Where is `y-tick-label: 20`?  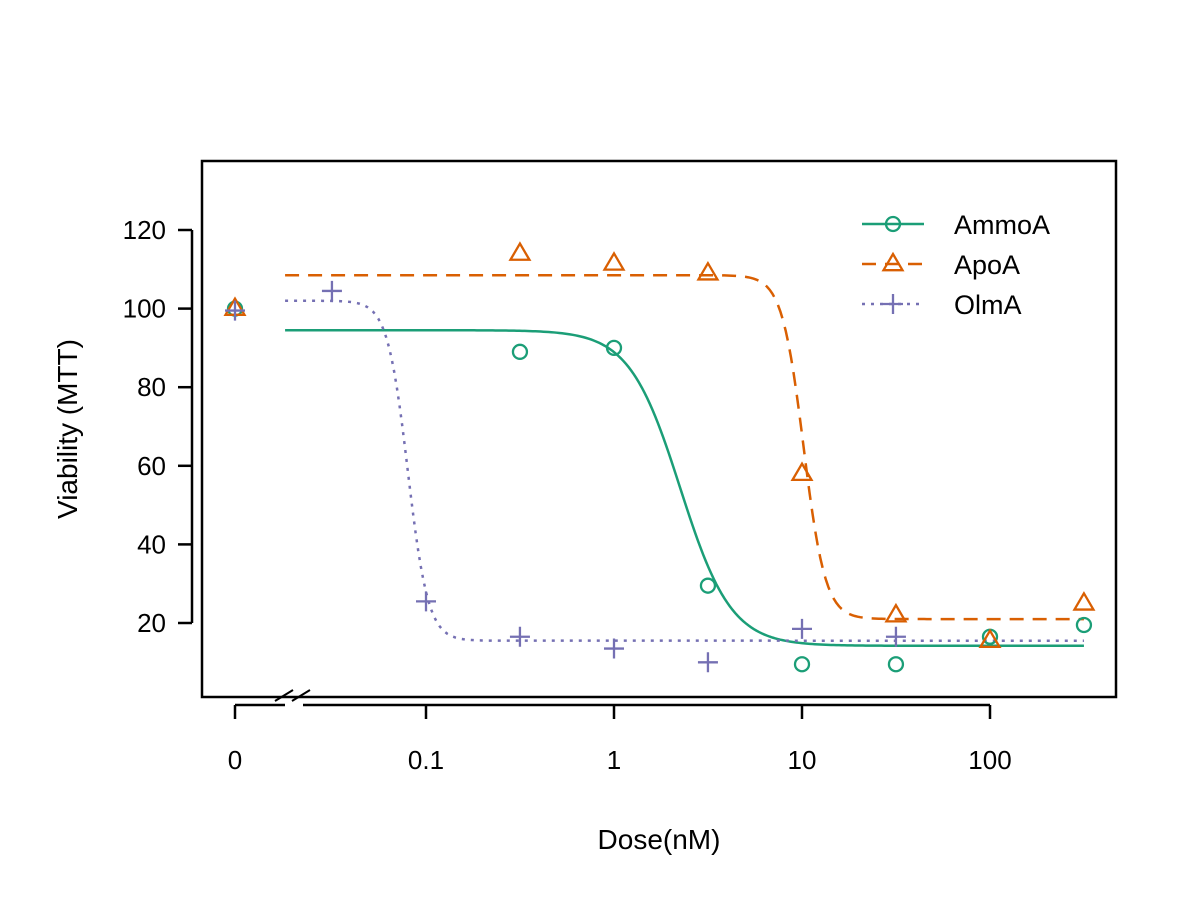
y-tick-label: 20 is located at coordinates (151, 623).